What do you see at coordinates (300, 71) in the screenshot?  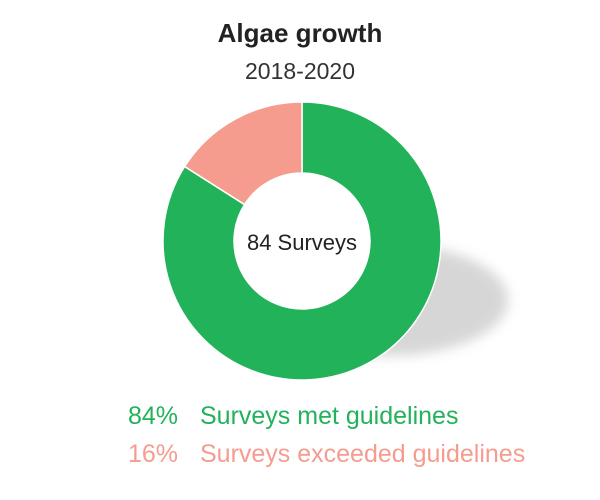 I see `chart-subtitle: 2018-2020` at bounding box center [300, 71].